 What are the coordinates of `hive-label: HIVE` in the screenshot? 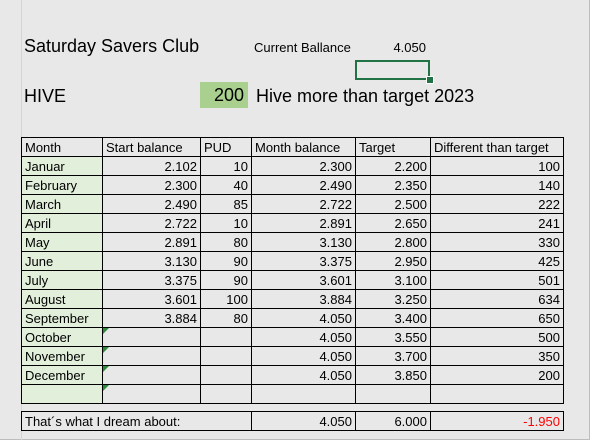 It's located at (45, 96).